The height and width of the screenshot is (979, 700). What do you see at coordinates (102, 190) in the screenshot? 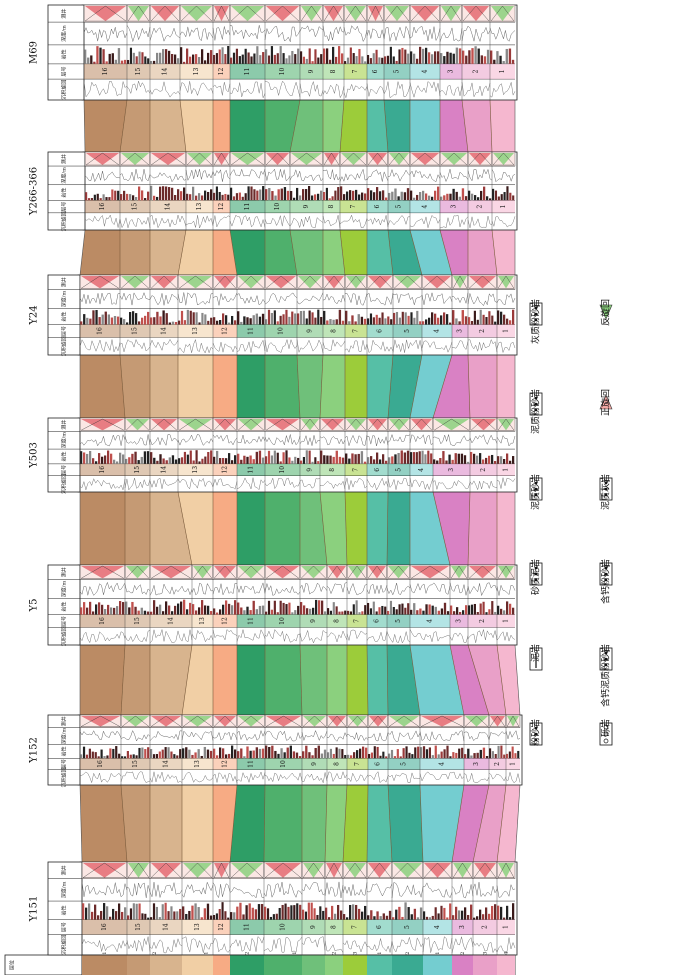
I see `layer-cell: 16` at bounding box center [102, 190].